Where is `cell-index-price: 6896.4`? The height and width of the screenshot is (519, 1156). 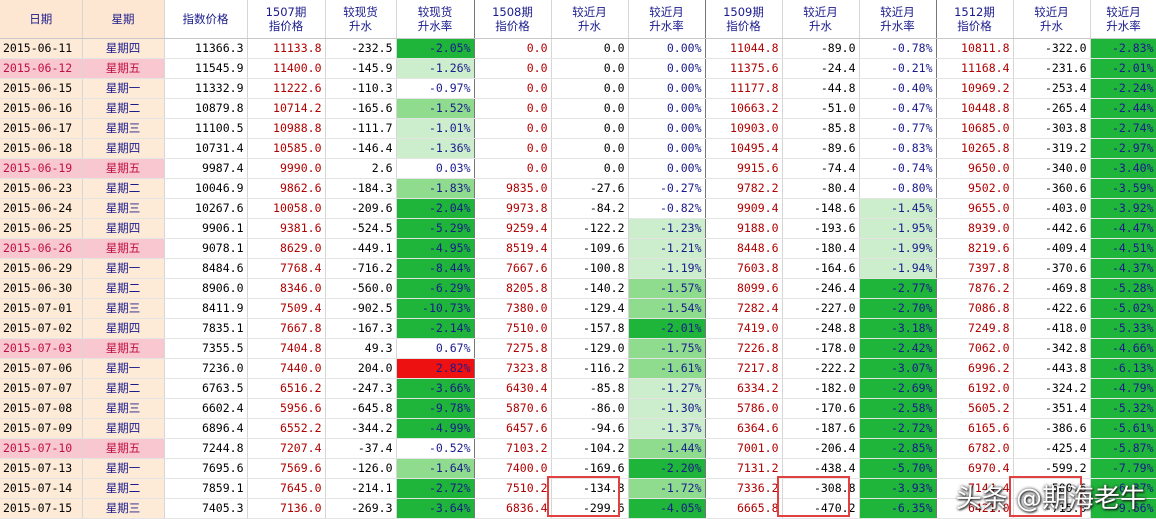 cell-index-price: 6896.4 is located at coordinates (206, 428).